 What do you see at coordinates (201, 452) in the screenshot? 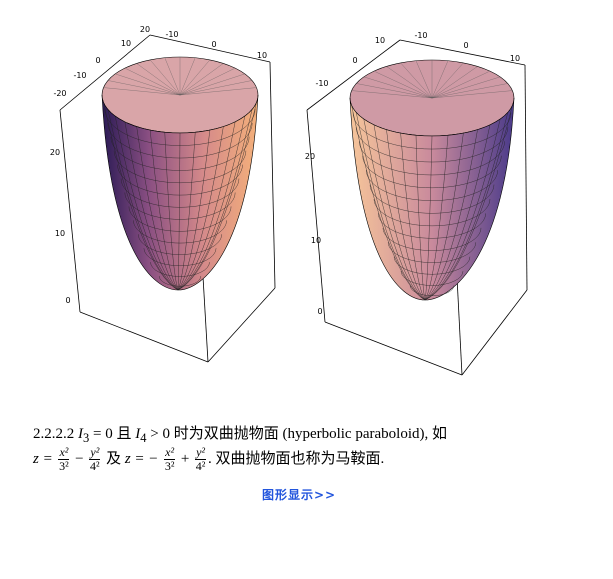
I see `numerator: y²` at bounding box center [201, 452].